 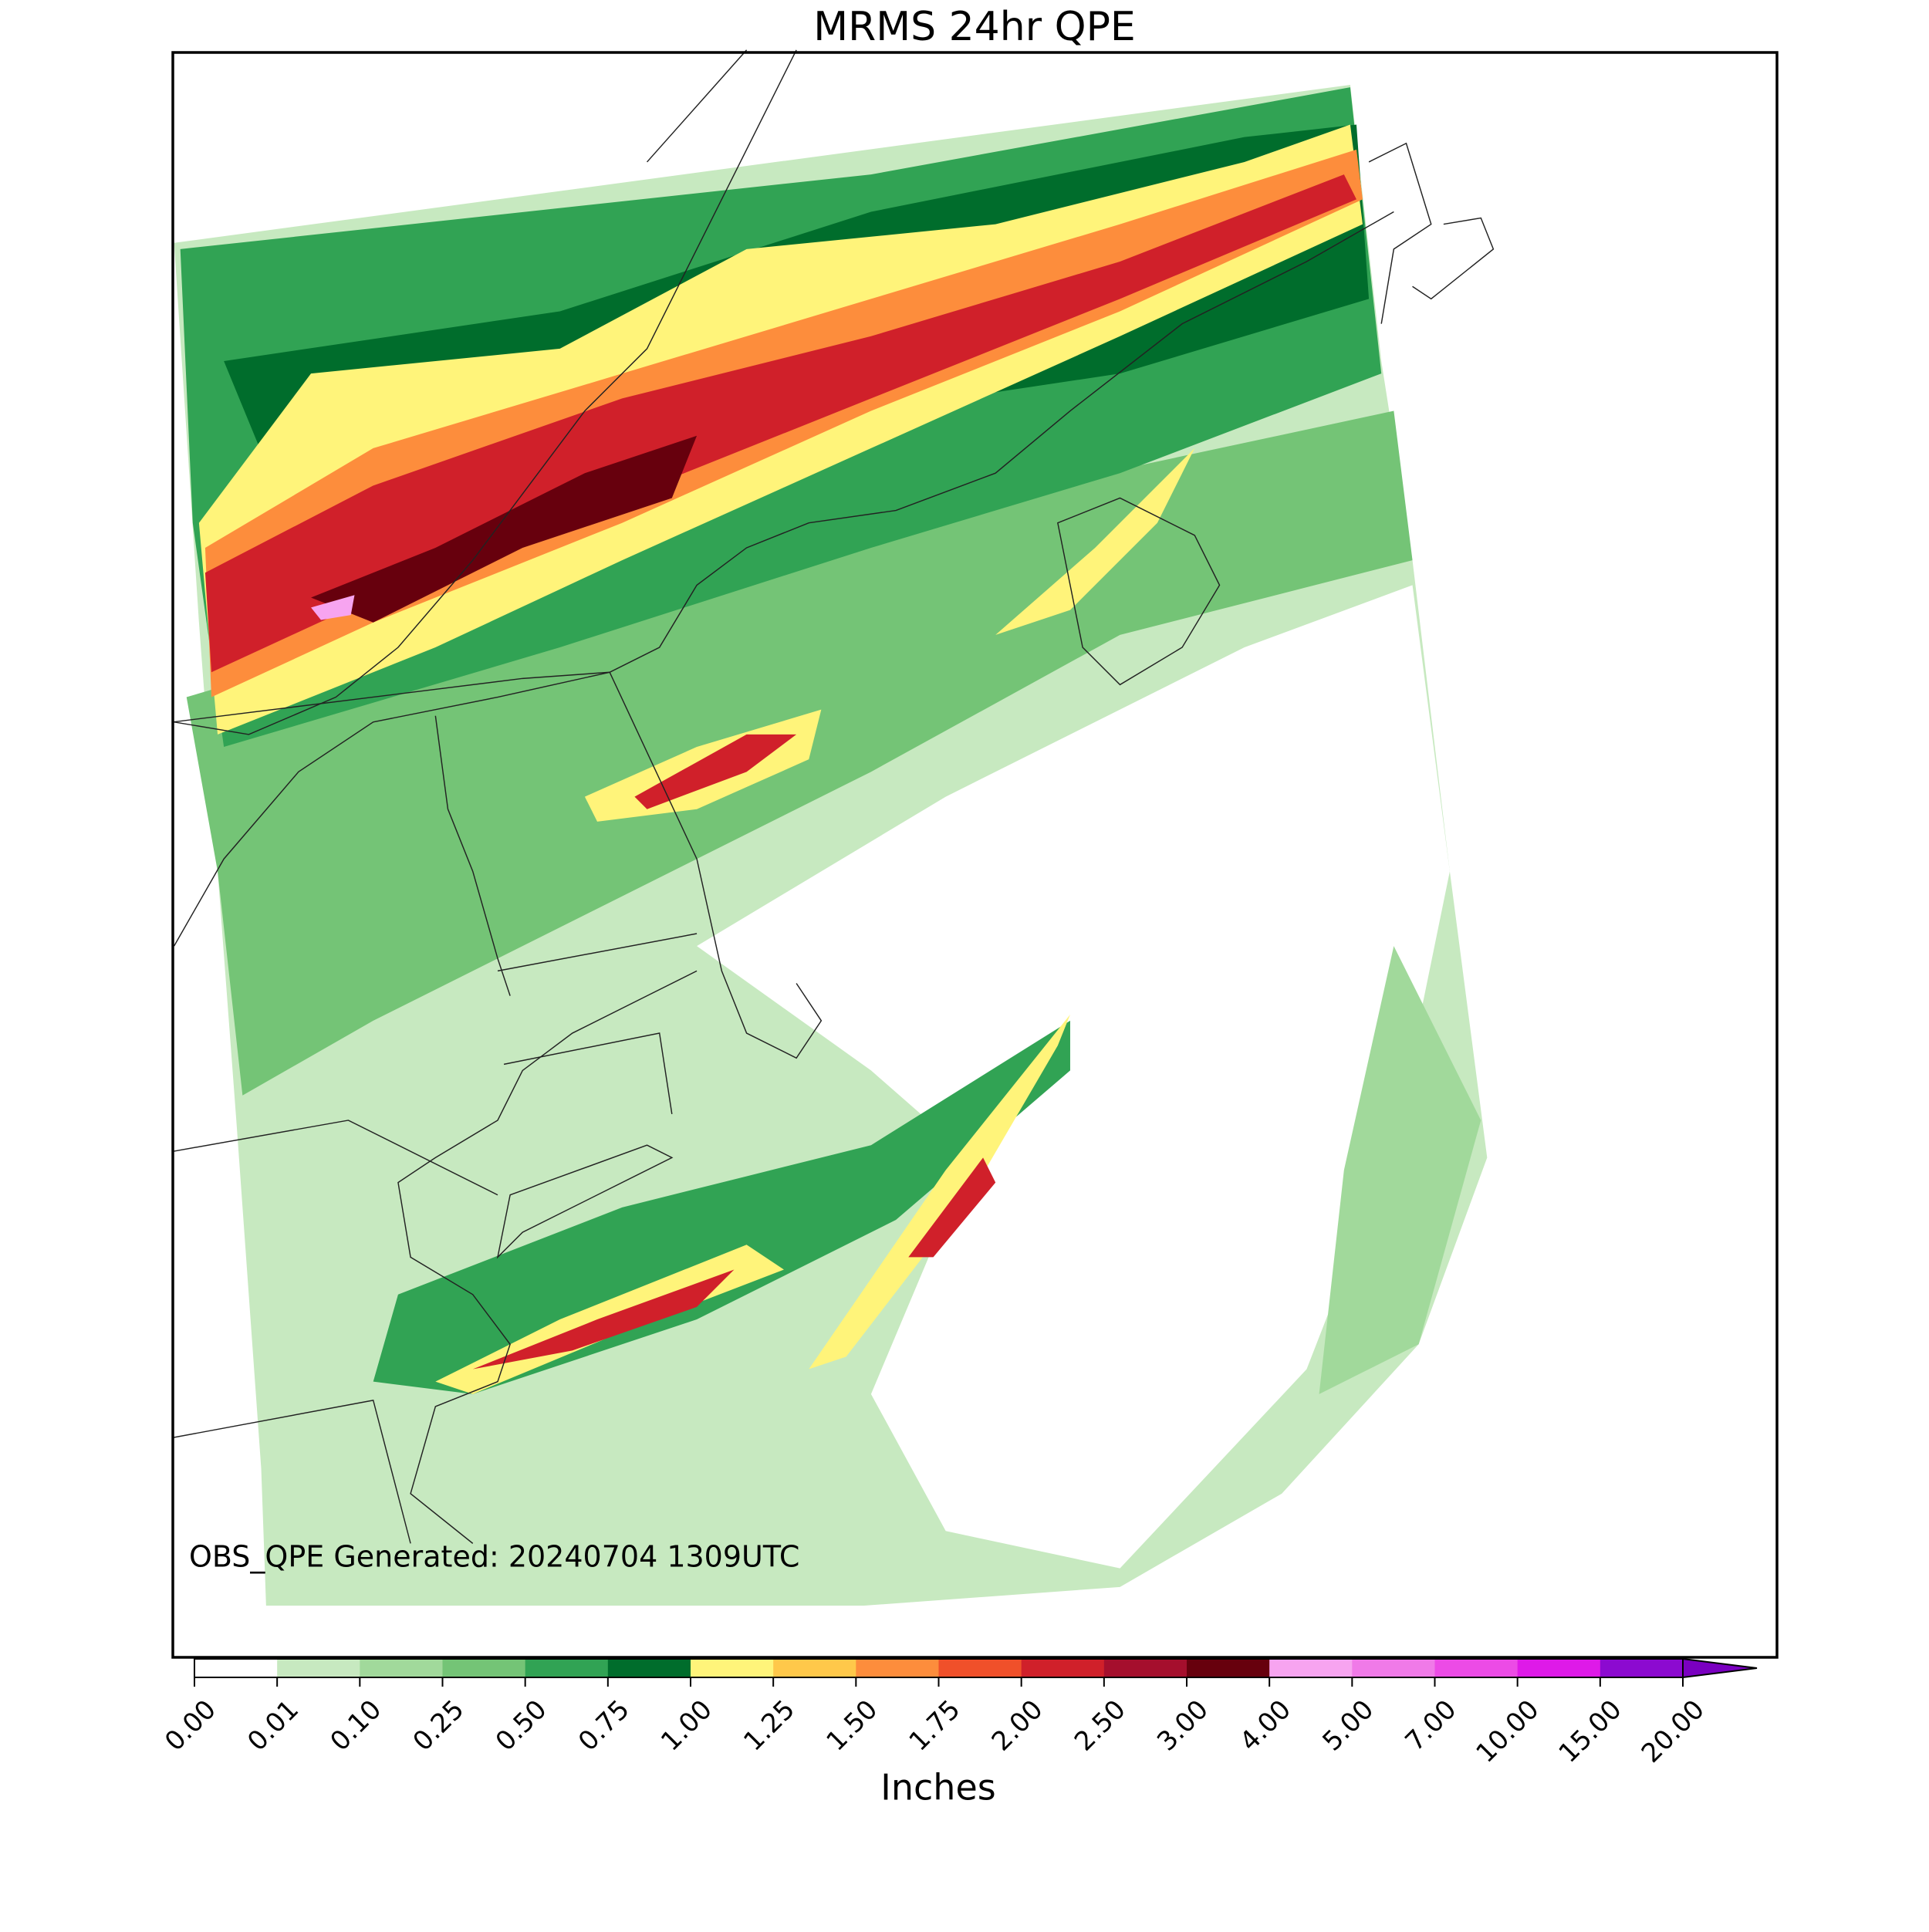 I want to click on colorbar-tick-label: 4.00, so click(x=1265, y=1726).